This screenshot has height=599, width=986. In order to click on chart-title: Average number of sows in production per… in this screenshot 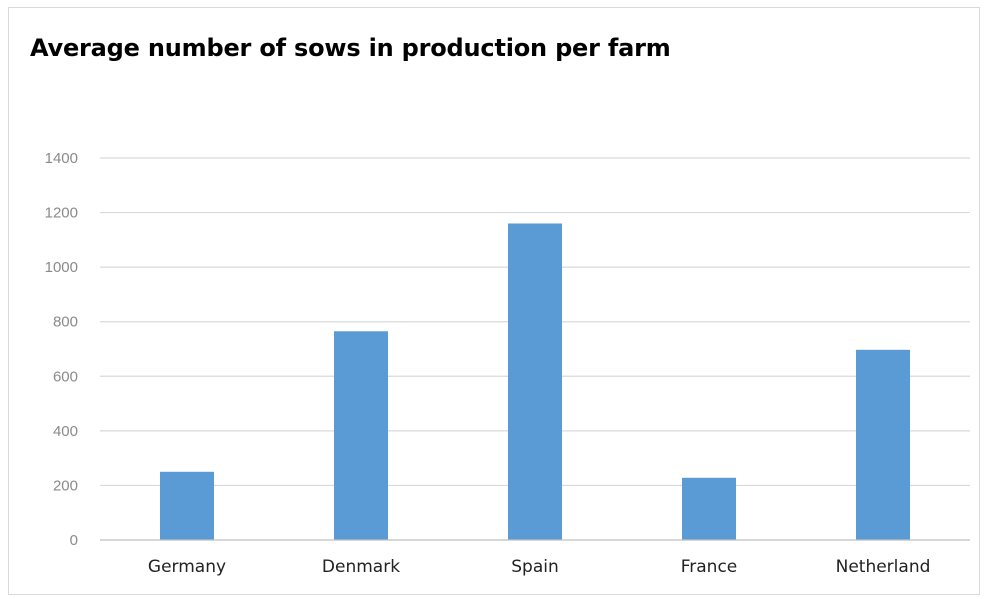, I will do `click(350, 48)`.